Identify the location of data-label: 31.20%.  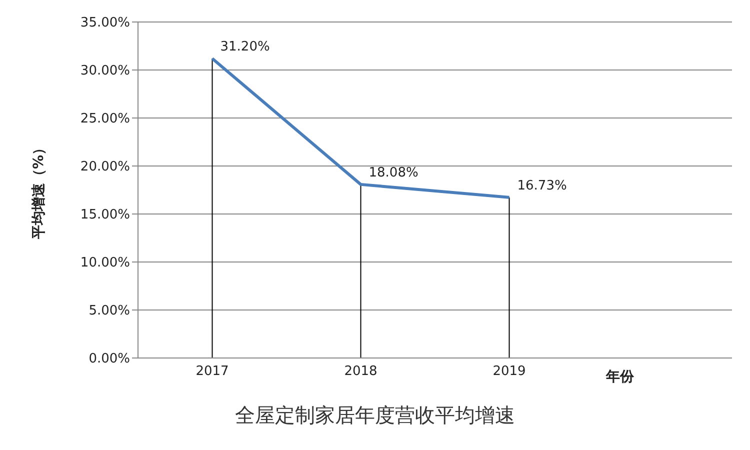
(245, 46).